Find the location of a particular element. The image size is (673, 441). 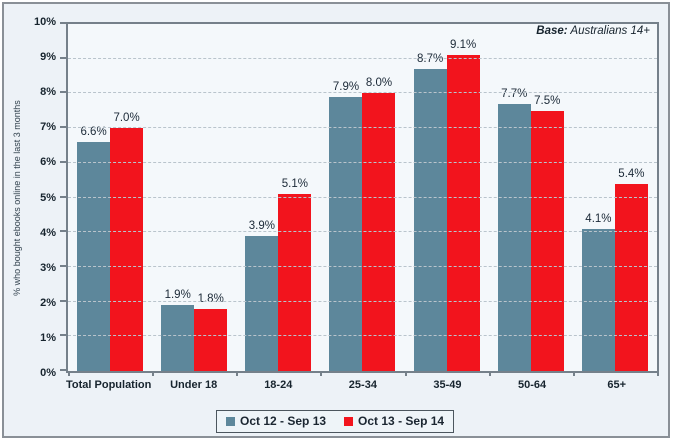

y-axis-tick-label: 5% is located at coordinates (48, 197).